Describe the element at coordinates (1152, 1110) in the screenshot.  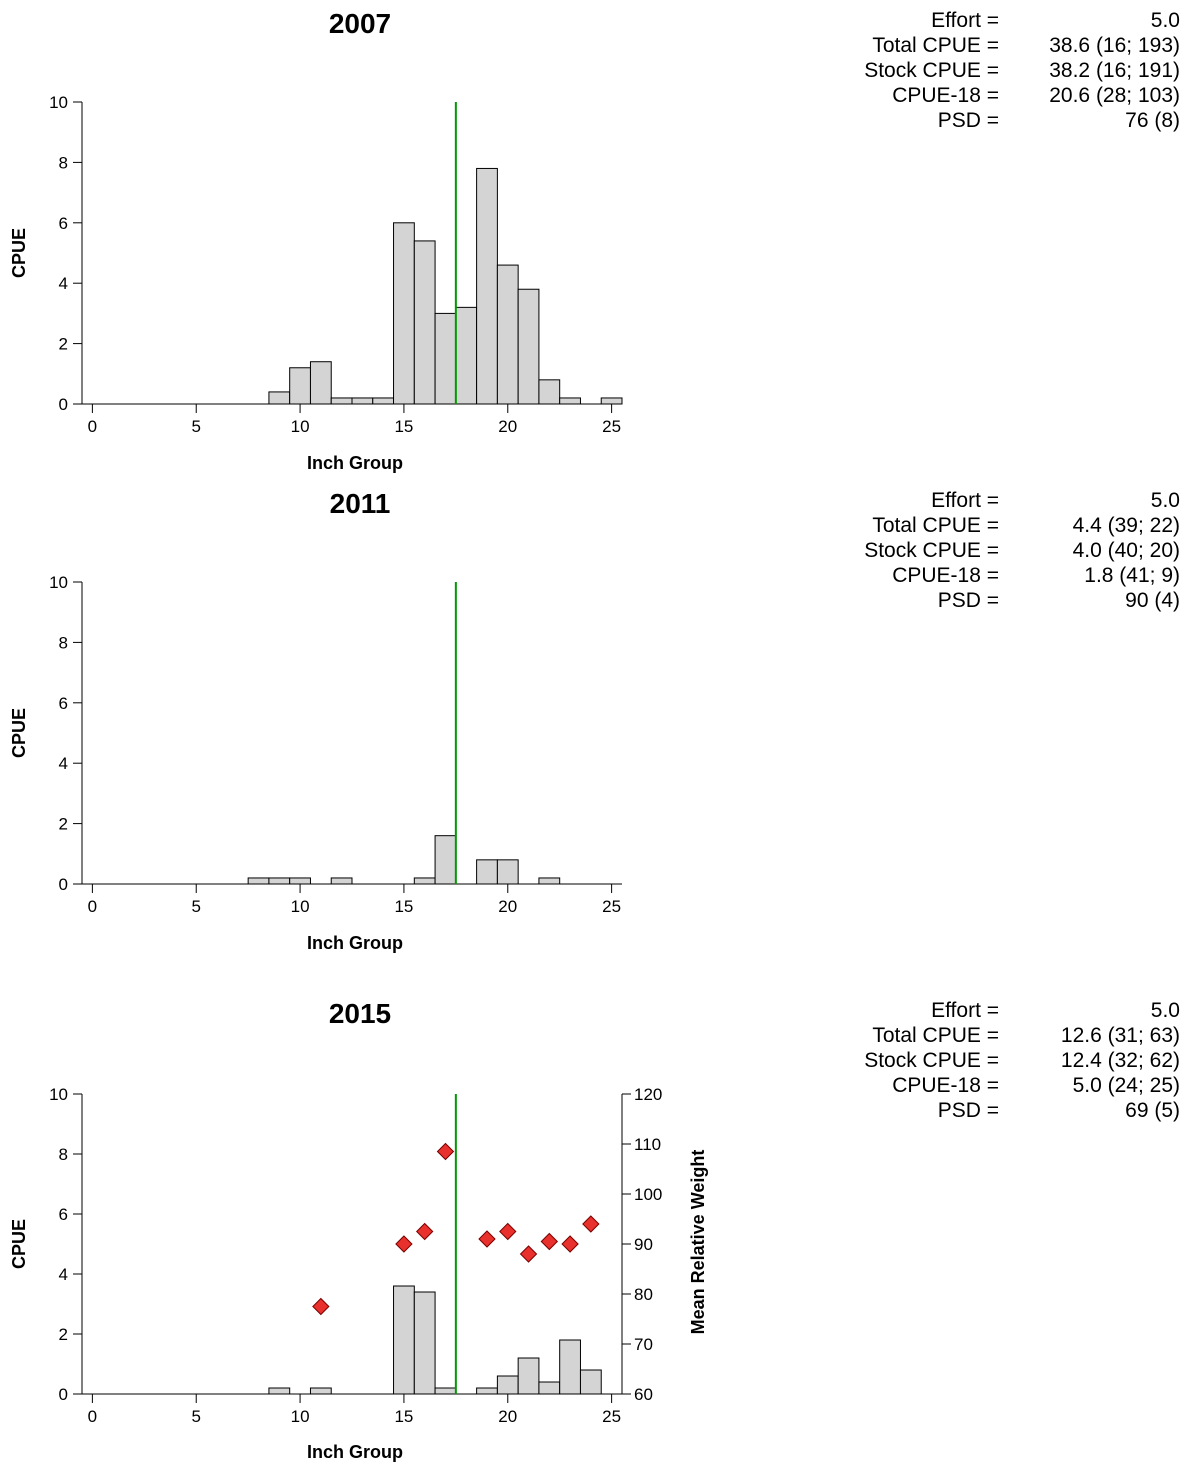
I see `stat-value: 69 (5)` at that location.